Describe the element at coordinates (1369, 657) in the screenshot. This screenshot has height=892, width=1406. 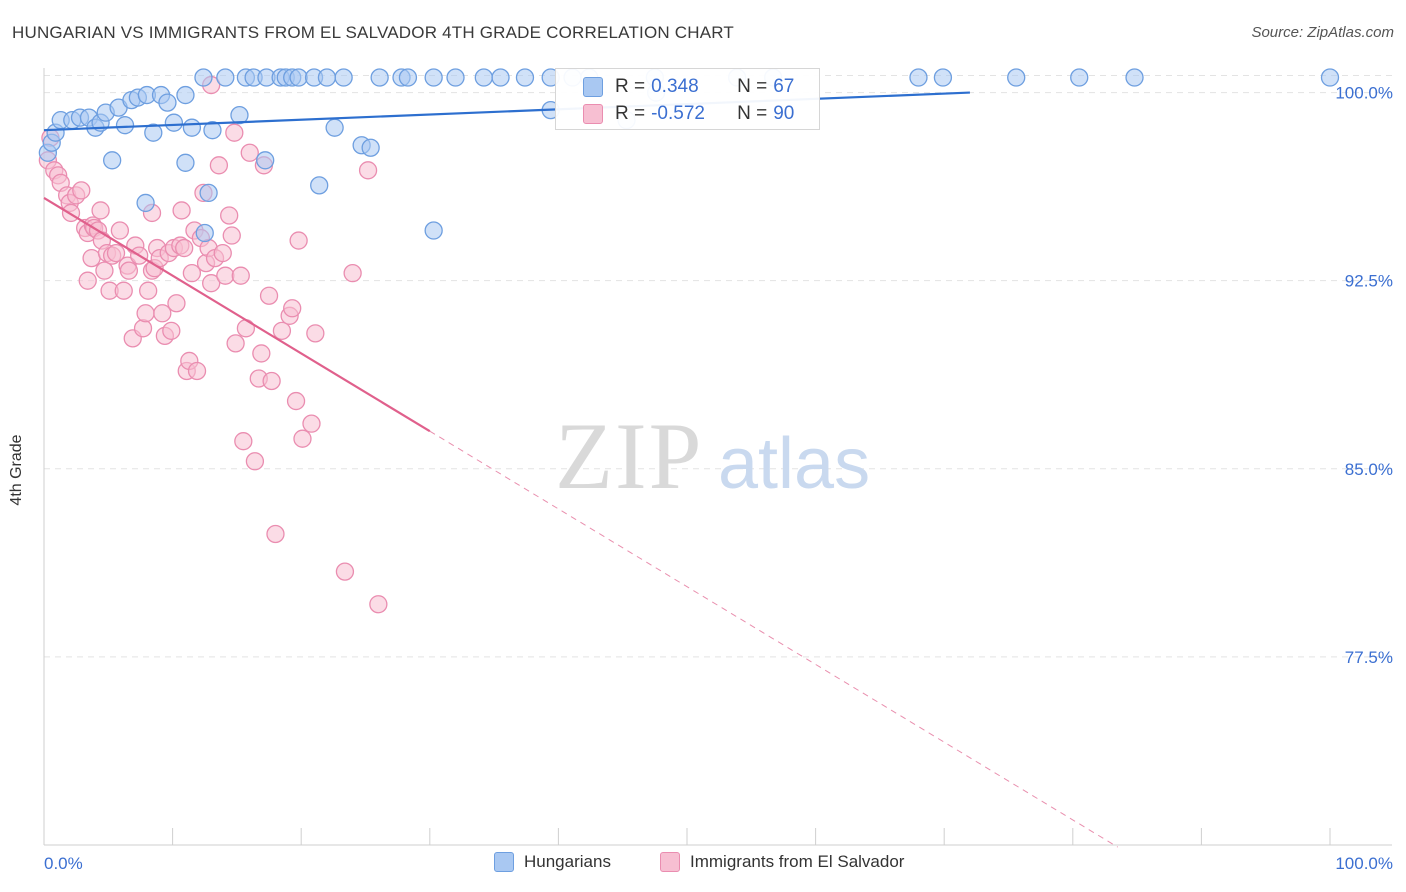
I see `y-tick-label: 77.5%` at that location.